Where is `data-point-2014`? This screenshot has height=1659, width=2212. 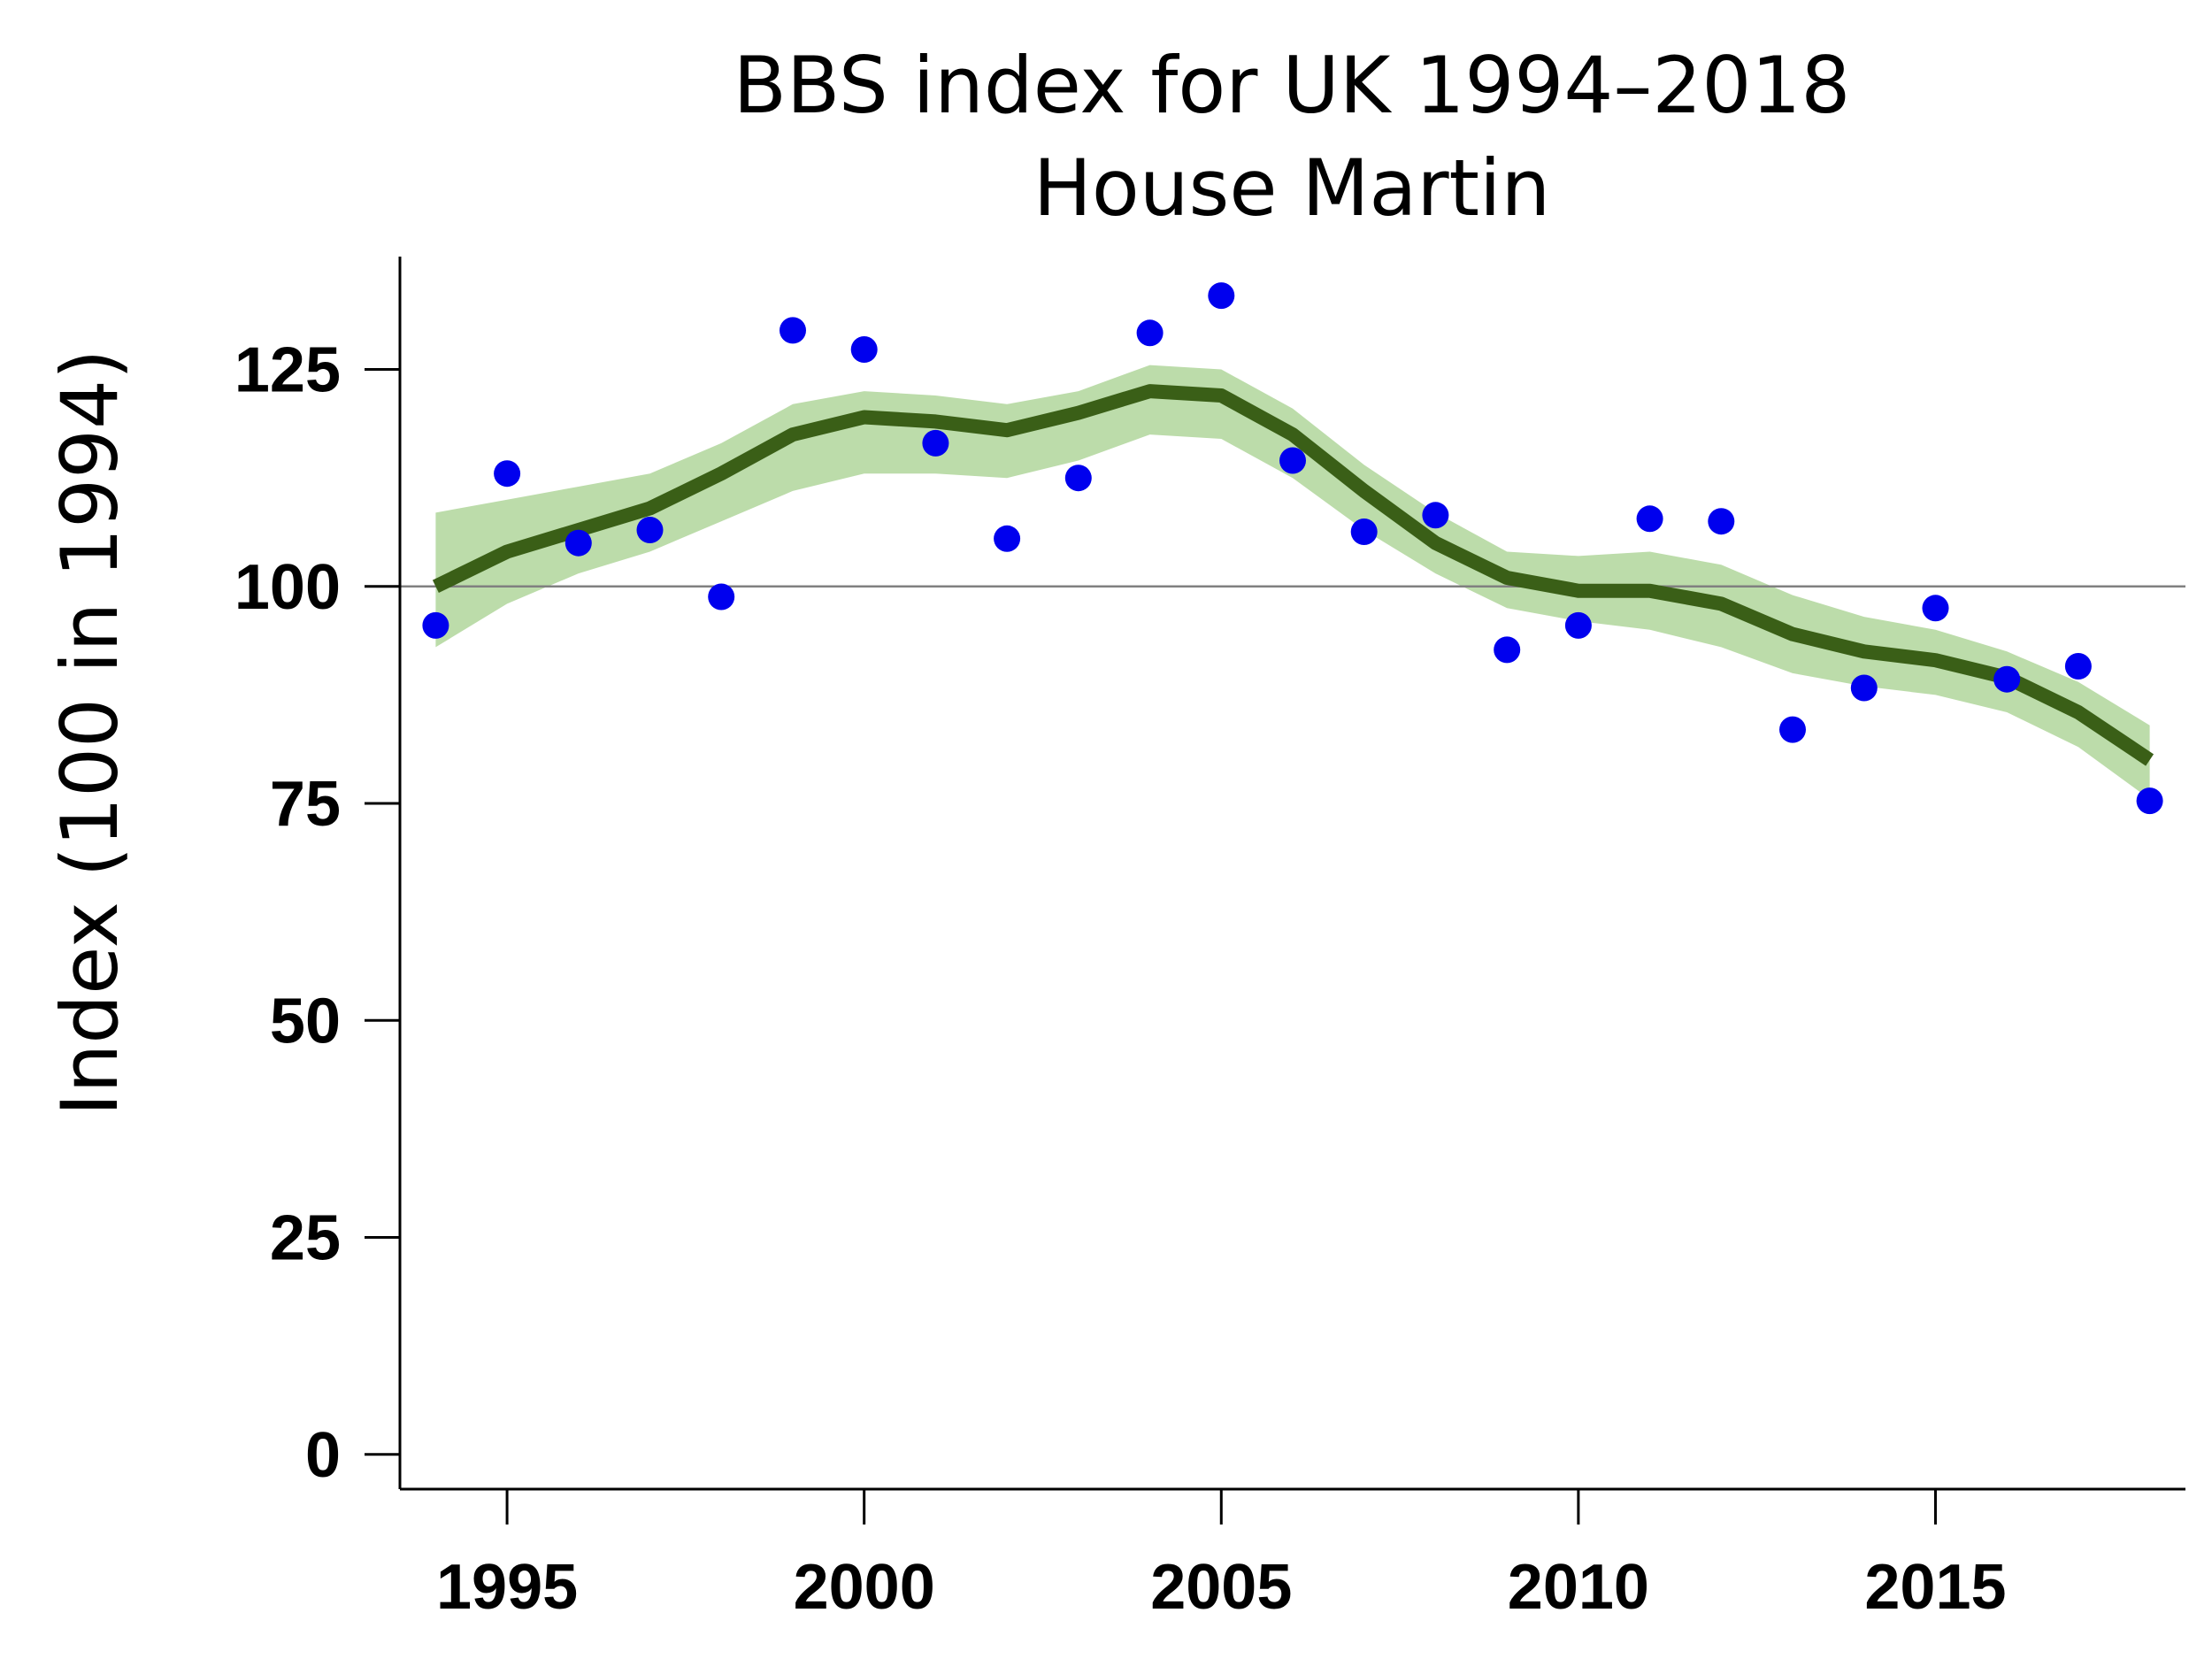 data-point-2014 is located at coordinates (1864, 688).